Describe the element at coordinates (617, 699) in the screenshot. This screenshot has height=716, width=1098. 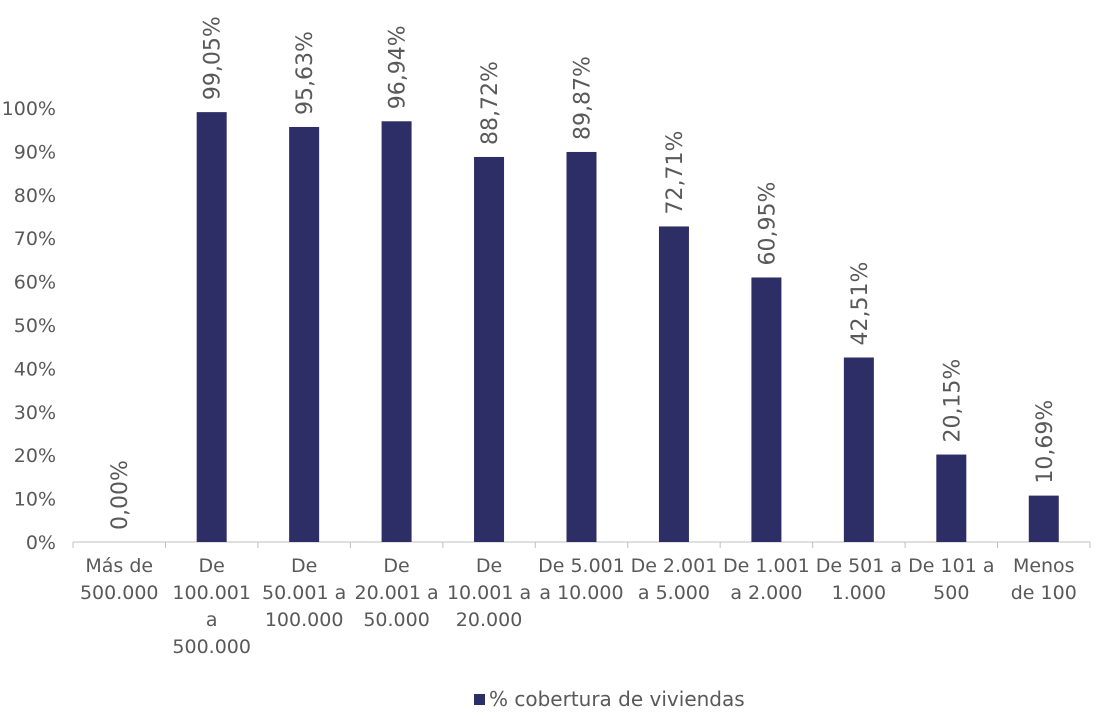
I see `legend-label: % cobertura de viviendas` at that location.